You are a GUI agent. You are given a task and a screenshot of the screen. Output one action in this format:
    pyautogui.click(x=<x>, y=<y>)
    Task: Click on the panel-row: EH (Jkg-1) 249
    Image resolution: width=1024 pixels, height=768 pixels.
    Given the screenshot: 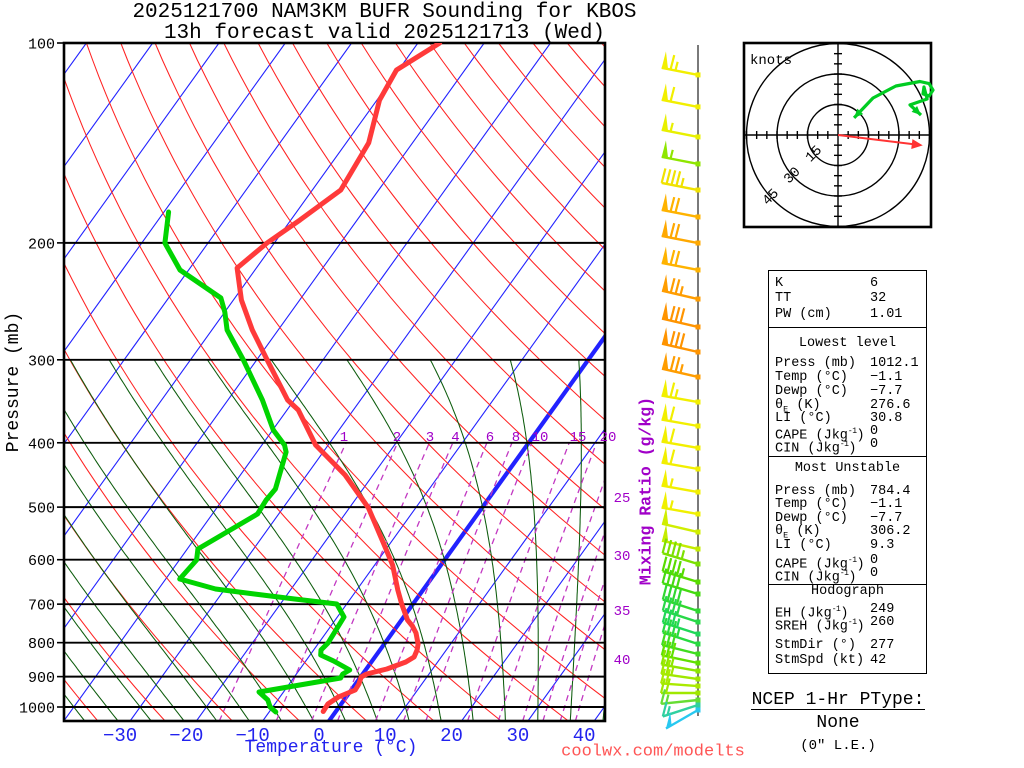 What is the action you would take?
    pyautogui.click(x=847, y=610)
    